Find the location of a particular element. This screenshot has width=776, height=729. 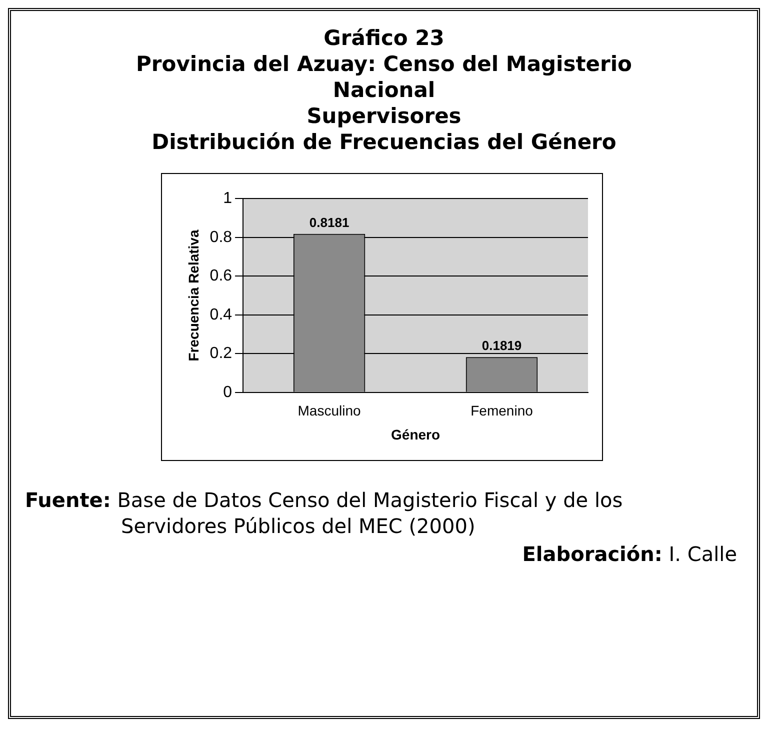

text: Elaboración: I. Calle is located at coordinates (629, 554).